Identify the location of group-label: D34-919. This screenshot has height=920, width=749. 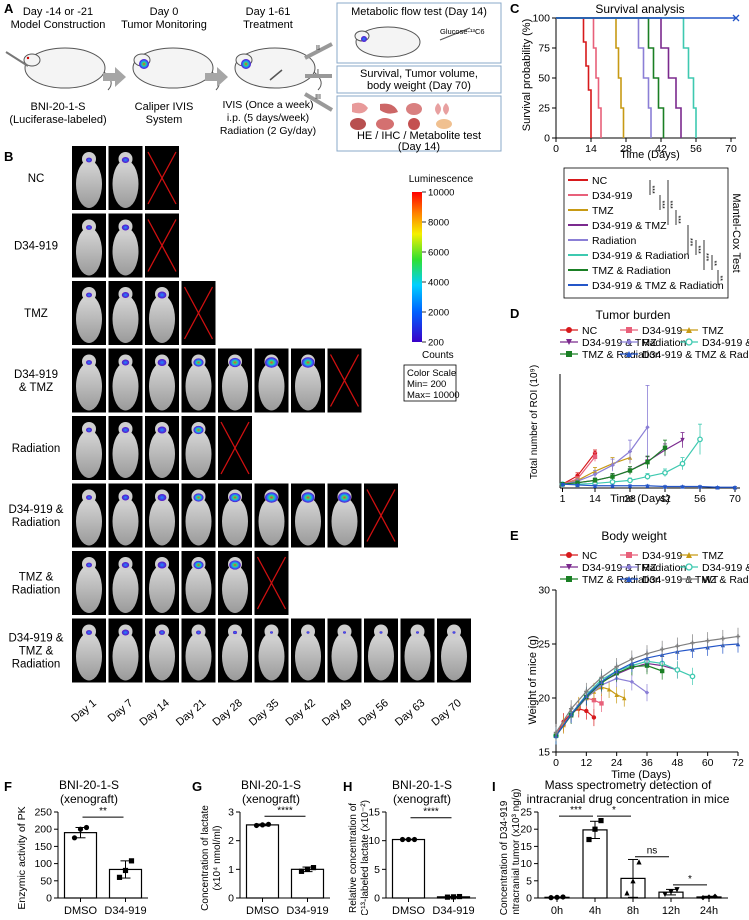
(36, 247).